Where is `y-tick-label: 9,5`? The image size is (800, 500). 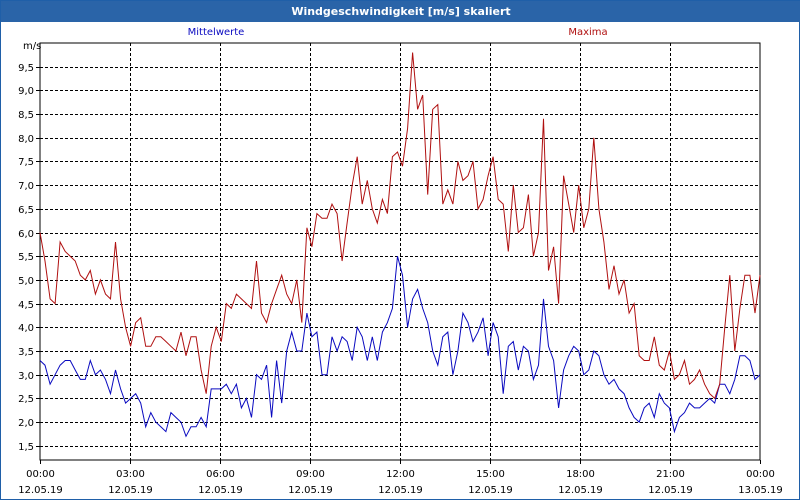
y-tick-label: 9,5 is located at coordinates (26, 68).